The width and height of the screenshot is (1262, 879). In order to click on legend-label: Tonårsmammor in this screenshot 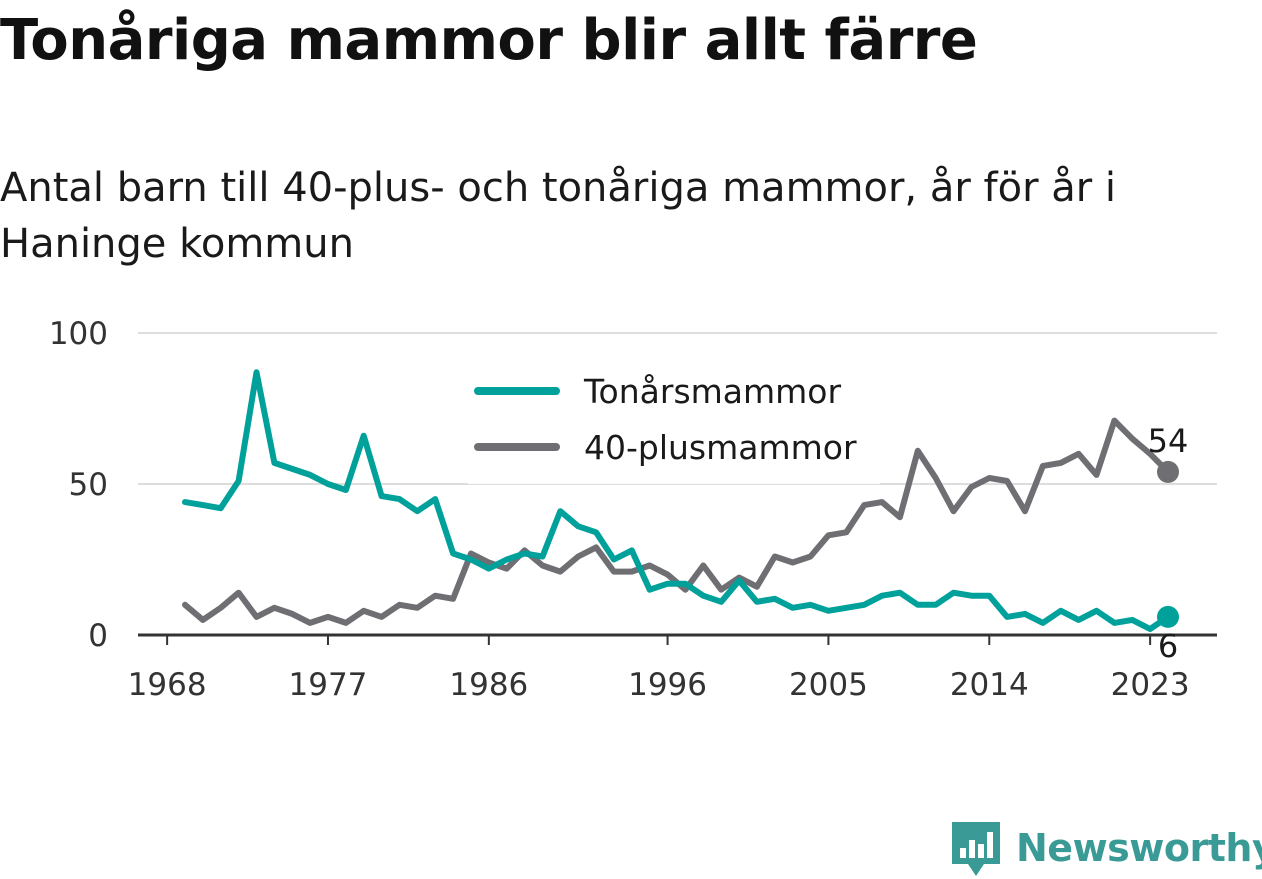, I will do `click(712, 391)`.